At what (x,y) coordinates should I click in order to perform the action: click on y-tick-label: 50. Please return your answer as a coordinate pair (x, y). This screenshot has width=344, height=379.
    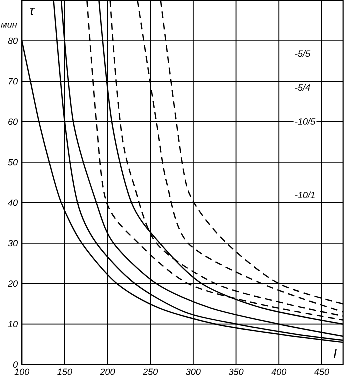
    Looking at the image, I should click on (13, 162).